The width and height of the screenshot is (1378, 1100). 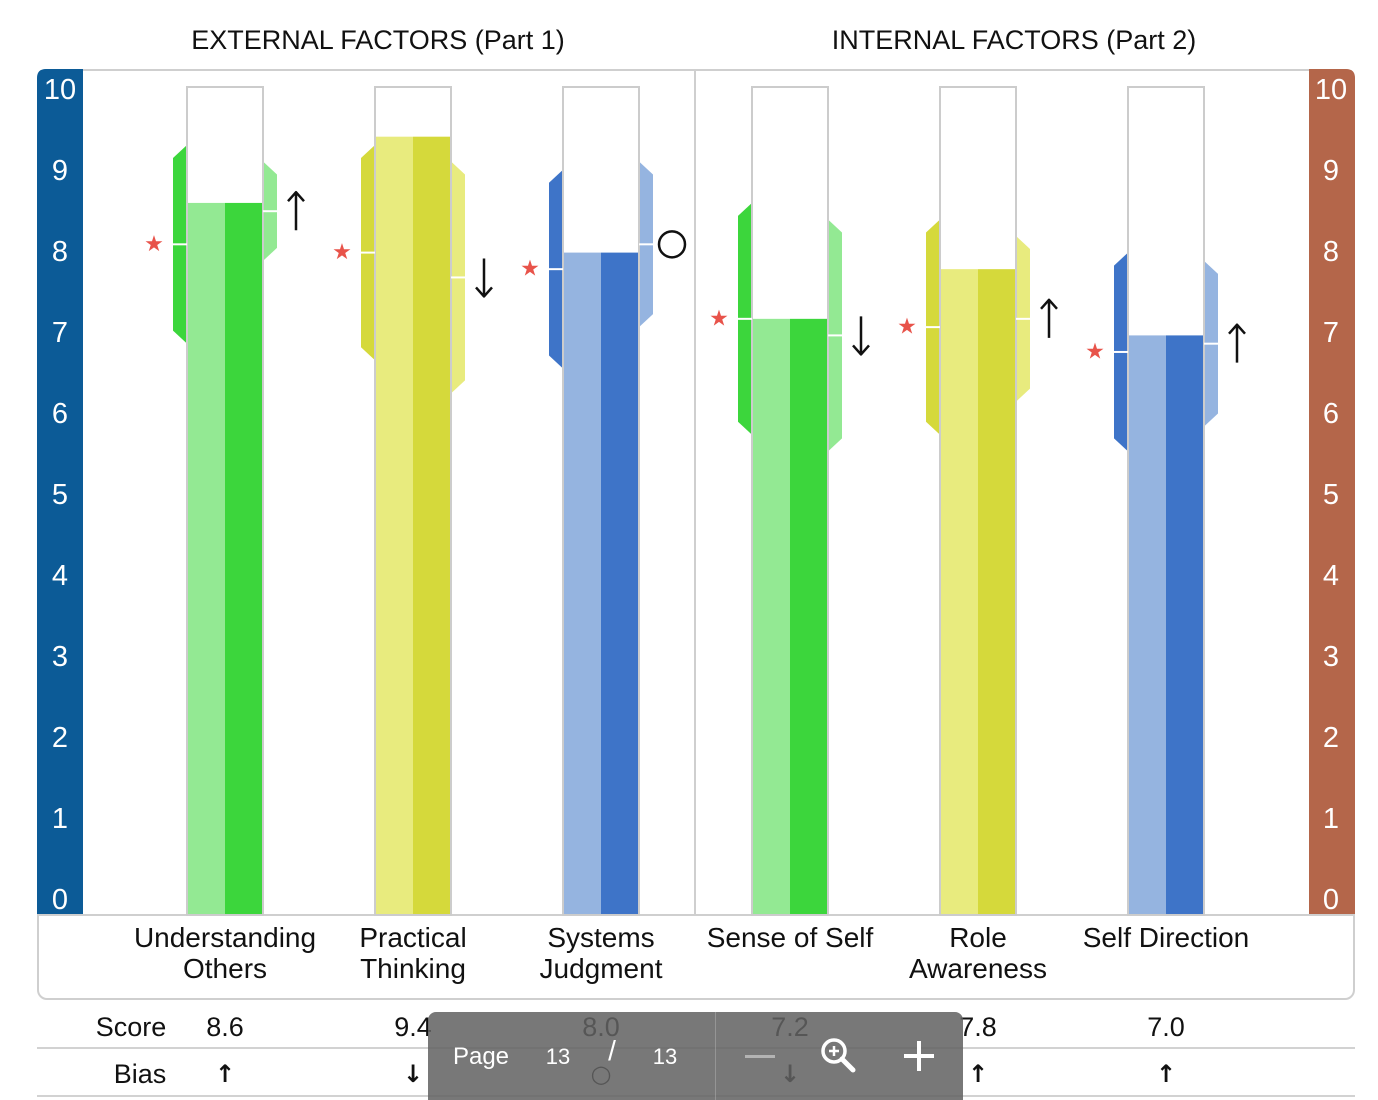 I want to click on external-factors-heading: EXTERNAL FACTORS (Part 1), so click(x=378, y=40).